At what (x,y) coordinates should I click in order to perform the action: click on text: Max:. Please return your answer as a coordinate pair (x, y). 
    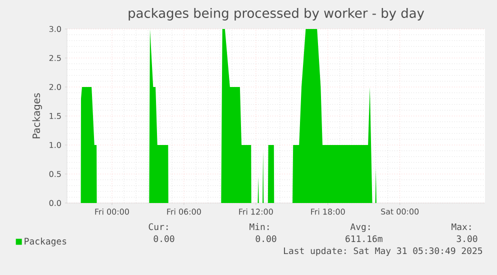
    Looking at the image, I should click on (461, 226).